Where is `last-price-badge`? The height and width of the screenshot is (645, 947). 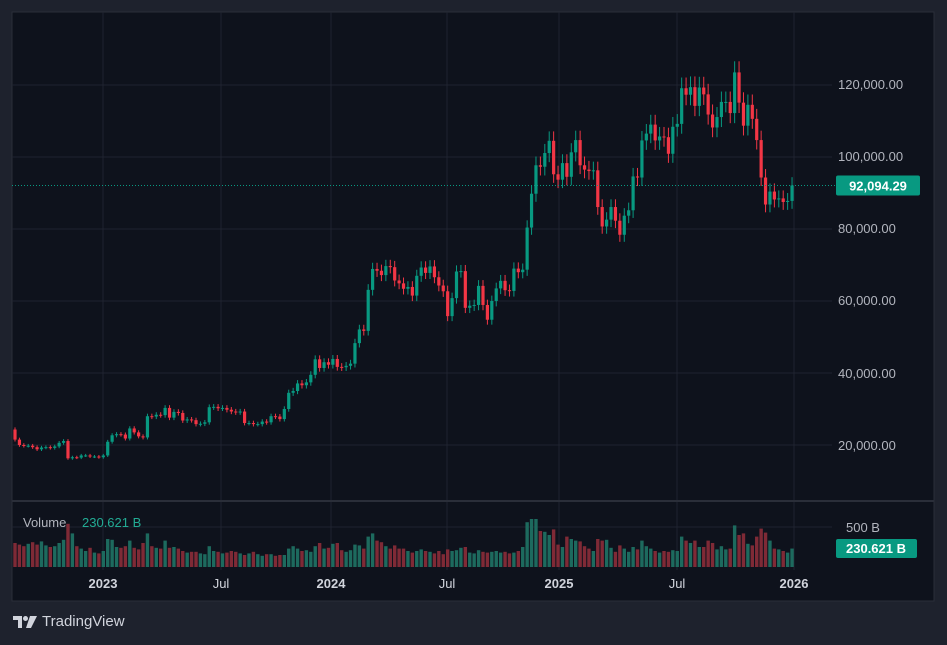 last-price-badge is located at coordinates (878, 185).